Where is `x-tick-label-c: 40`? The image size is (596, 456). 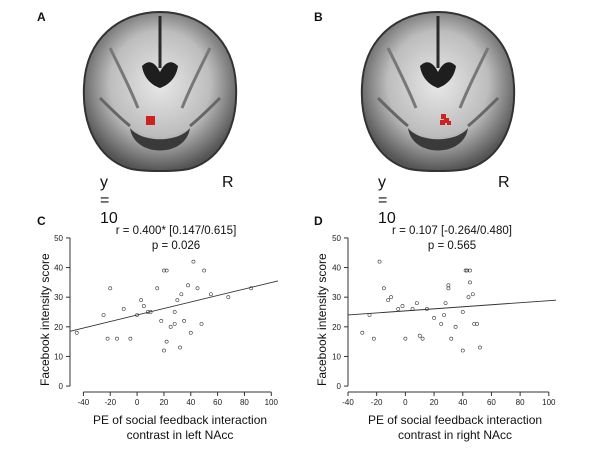
x-tick-label-c: 40 is located at coordinates (190, 402).